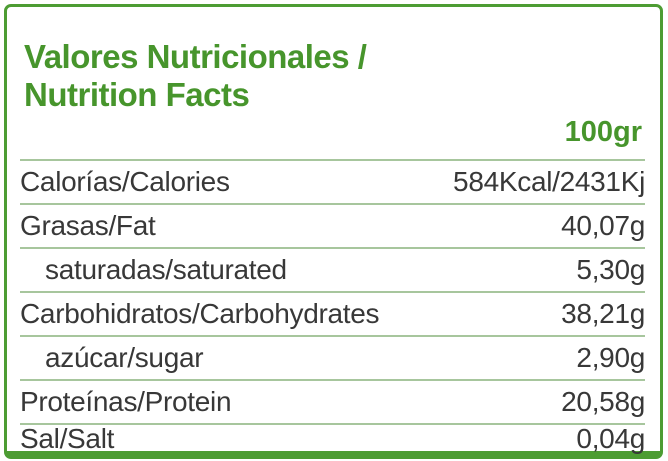  I want to click on nutrient-value: 2,90g, so click(610, 357).